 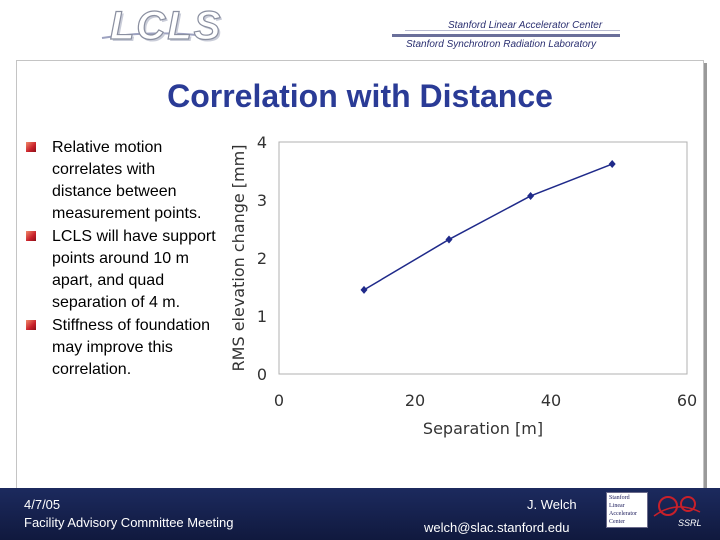 What do you see at coordinates (617, 506) in the screenshot?
I see `slac-logo-line: Linear` at bounding box center [617, 506].